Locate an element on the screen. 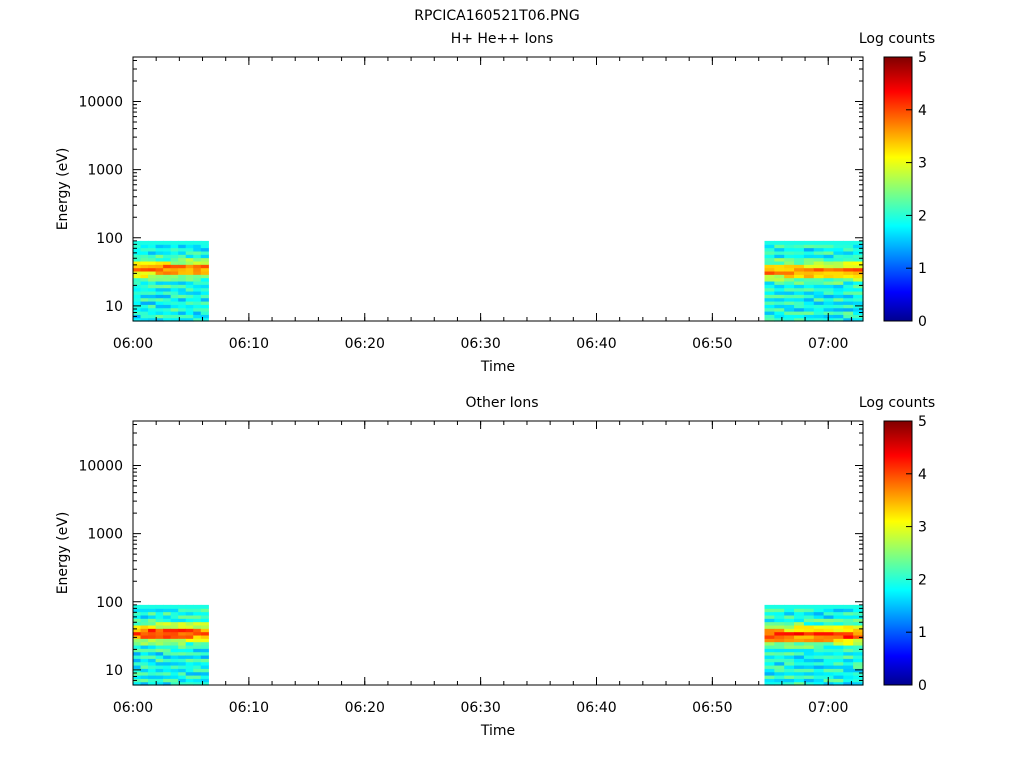 The image size is (1024, 768). data-block is located at coordinates (814, 645).